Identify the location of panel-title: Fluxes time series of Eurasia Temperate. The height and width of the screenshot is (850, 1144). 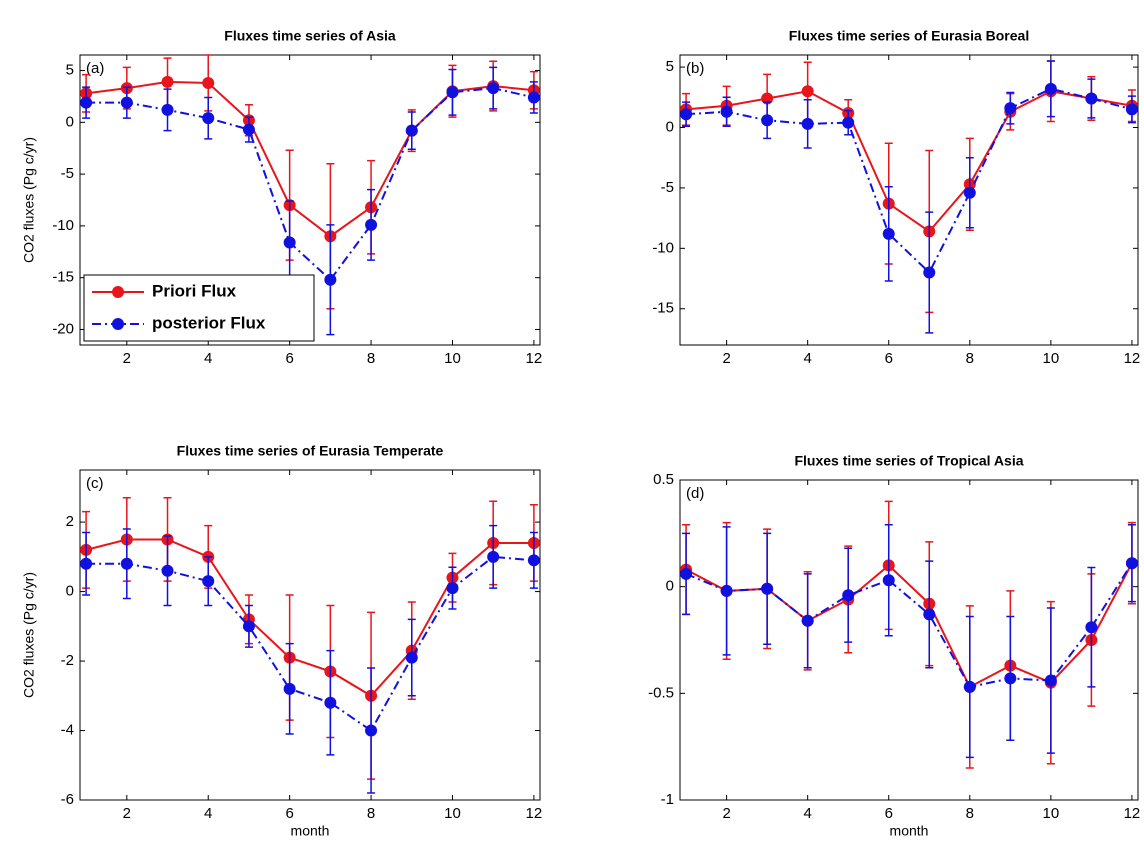
(310, 451).